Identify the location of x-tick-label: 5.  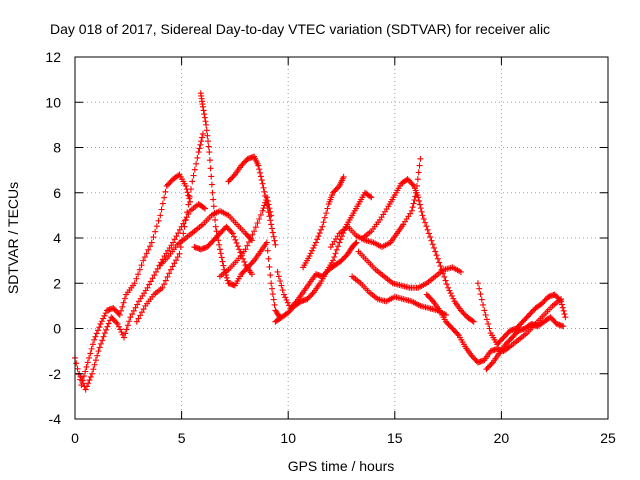
(182, 438).